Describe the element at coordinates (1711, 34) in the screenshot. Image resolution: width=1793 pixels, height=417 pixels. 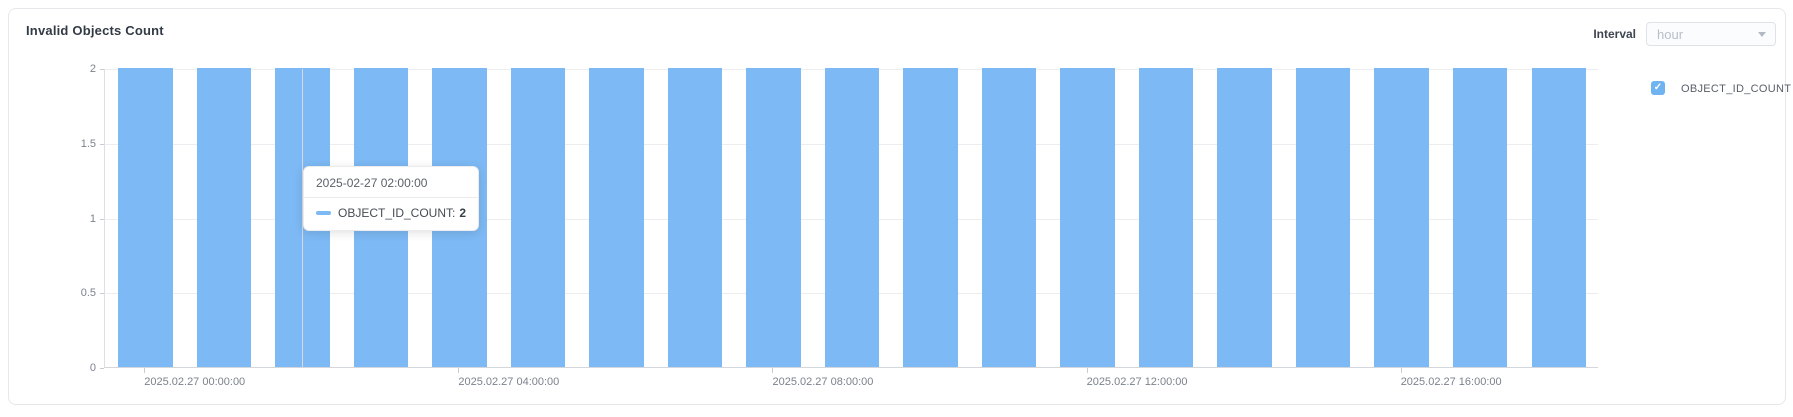
I see `interval-select: hour` at that location.